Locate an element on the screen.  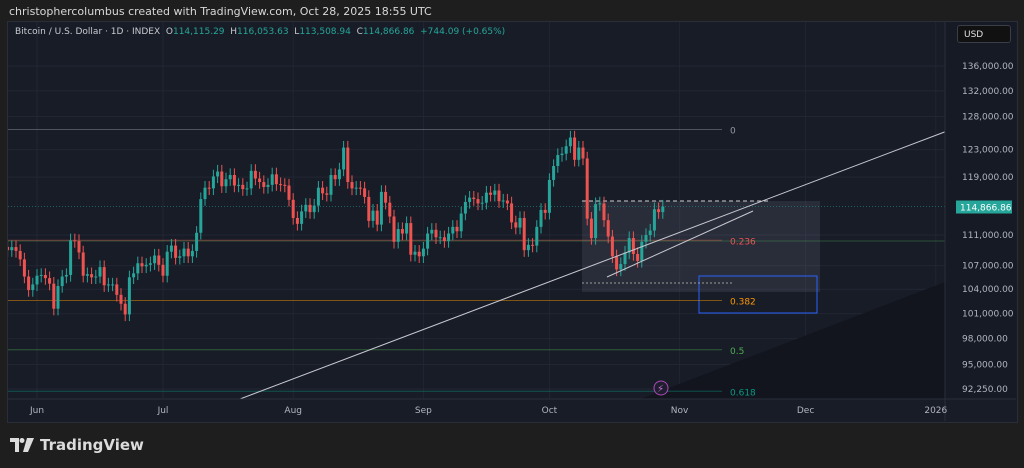
low-value: 113,508.94 is located at coordinates (325, 32).